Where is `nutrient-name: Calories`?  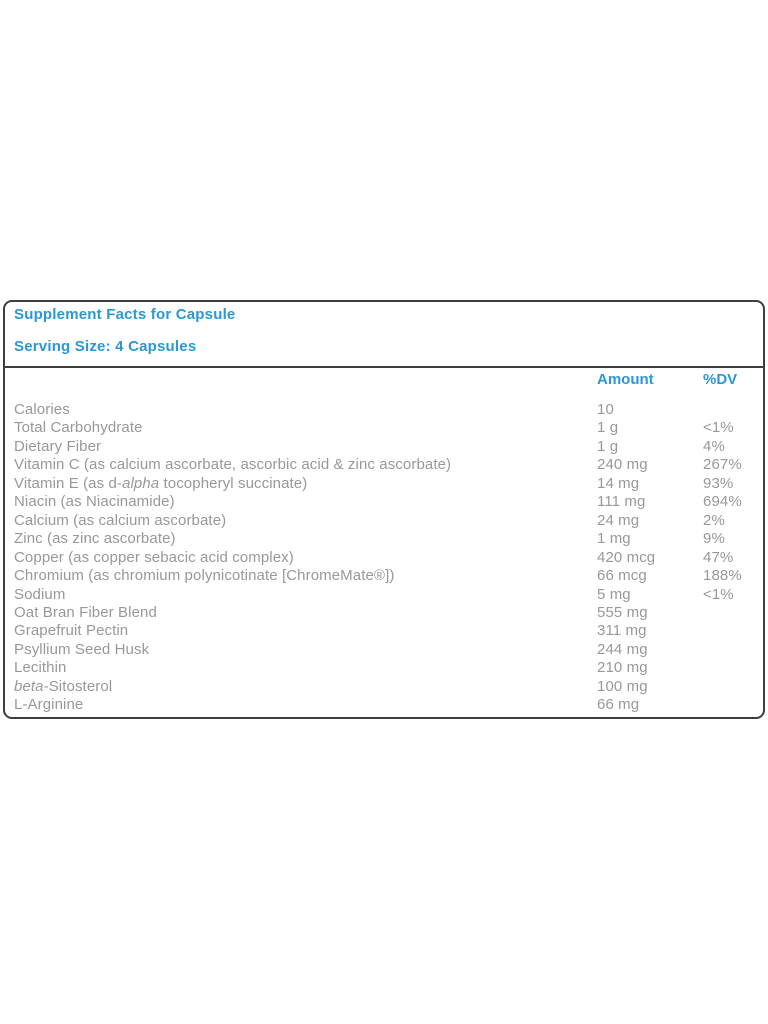 nutrient-name: Calories is located at coordinates (42, 409).